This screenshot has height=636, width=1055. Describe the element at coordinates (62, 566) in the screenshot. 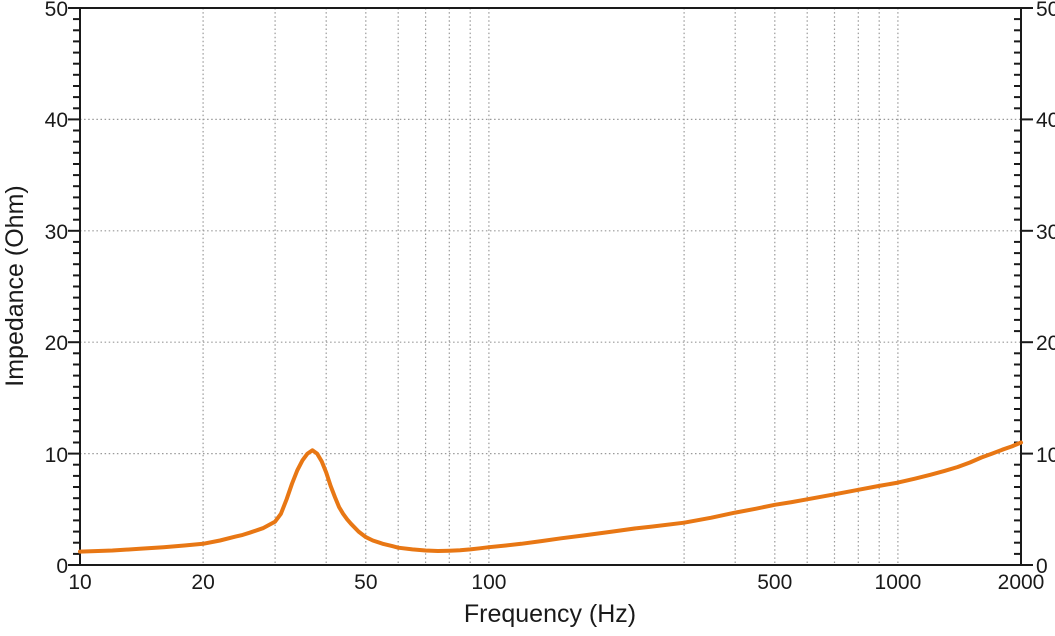

I see `y-tick-label-left: 0` at that location.